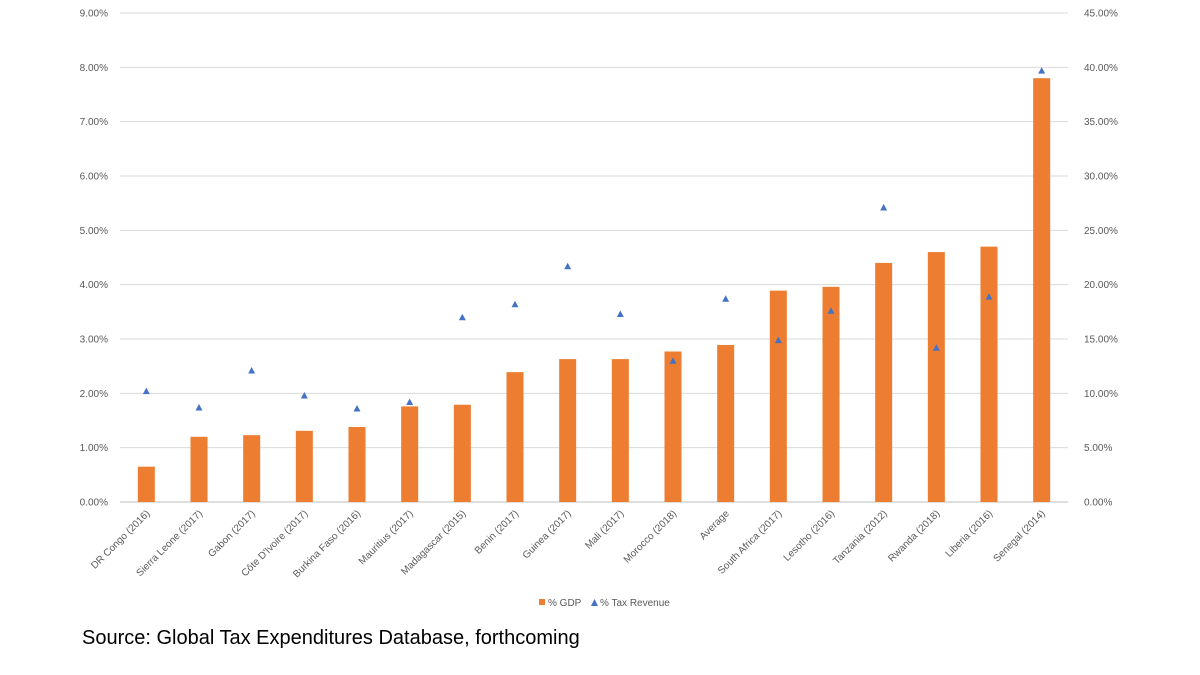  What do you see at coordinates (1101, 177) in the screenshot?
I see `right-tick-label: 30.00%` at bounding box center [1101, 177].